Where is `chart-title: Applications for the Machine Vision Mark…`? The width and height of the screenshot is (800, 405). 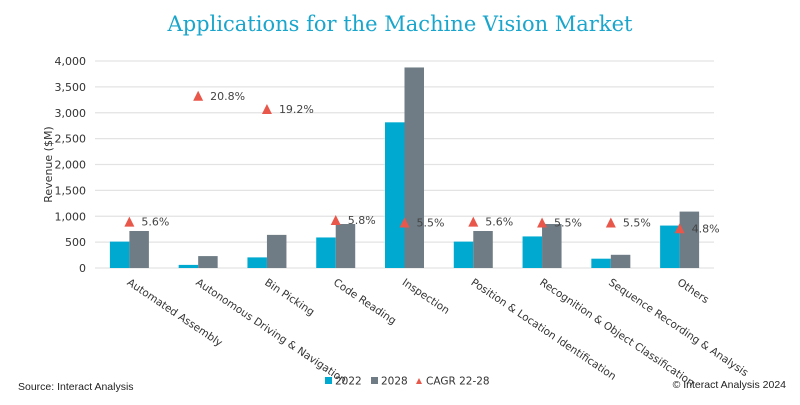
chart-title: Applications for the Machine Vision Mark… is located at coordinates (400, 24).